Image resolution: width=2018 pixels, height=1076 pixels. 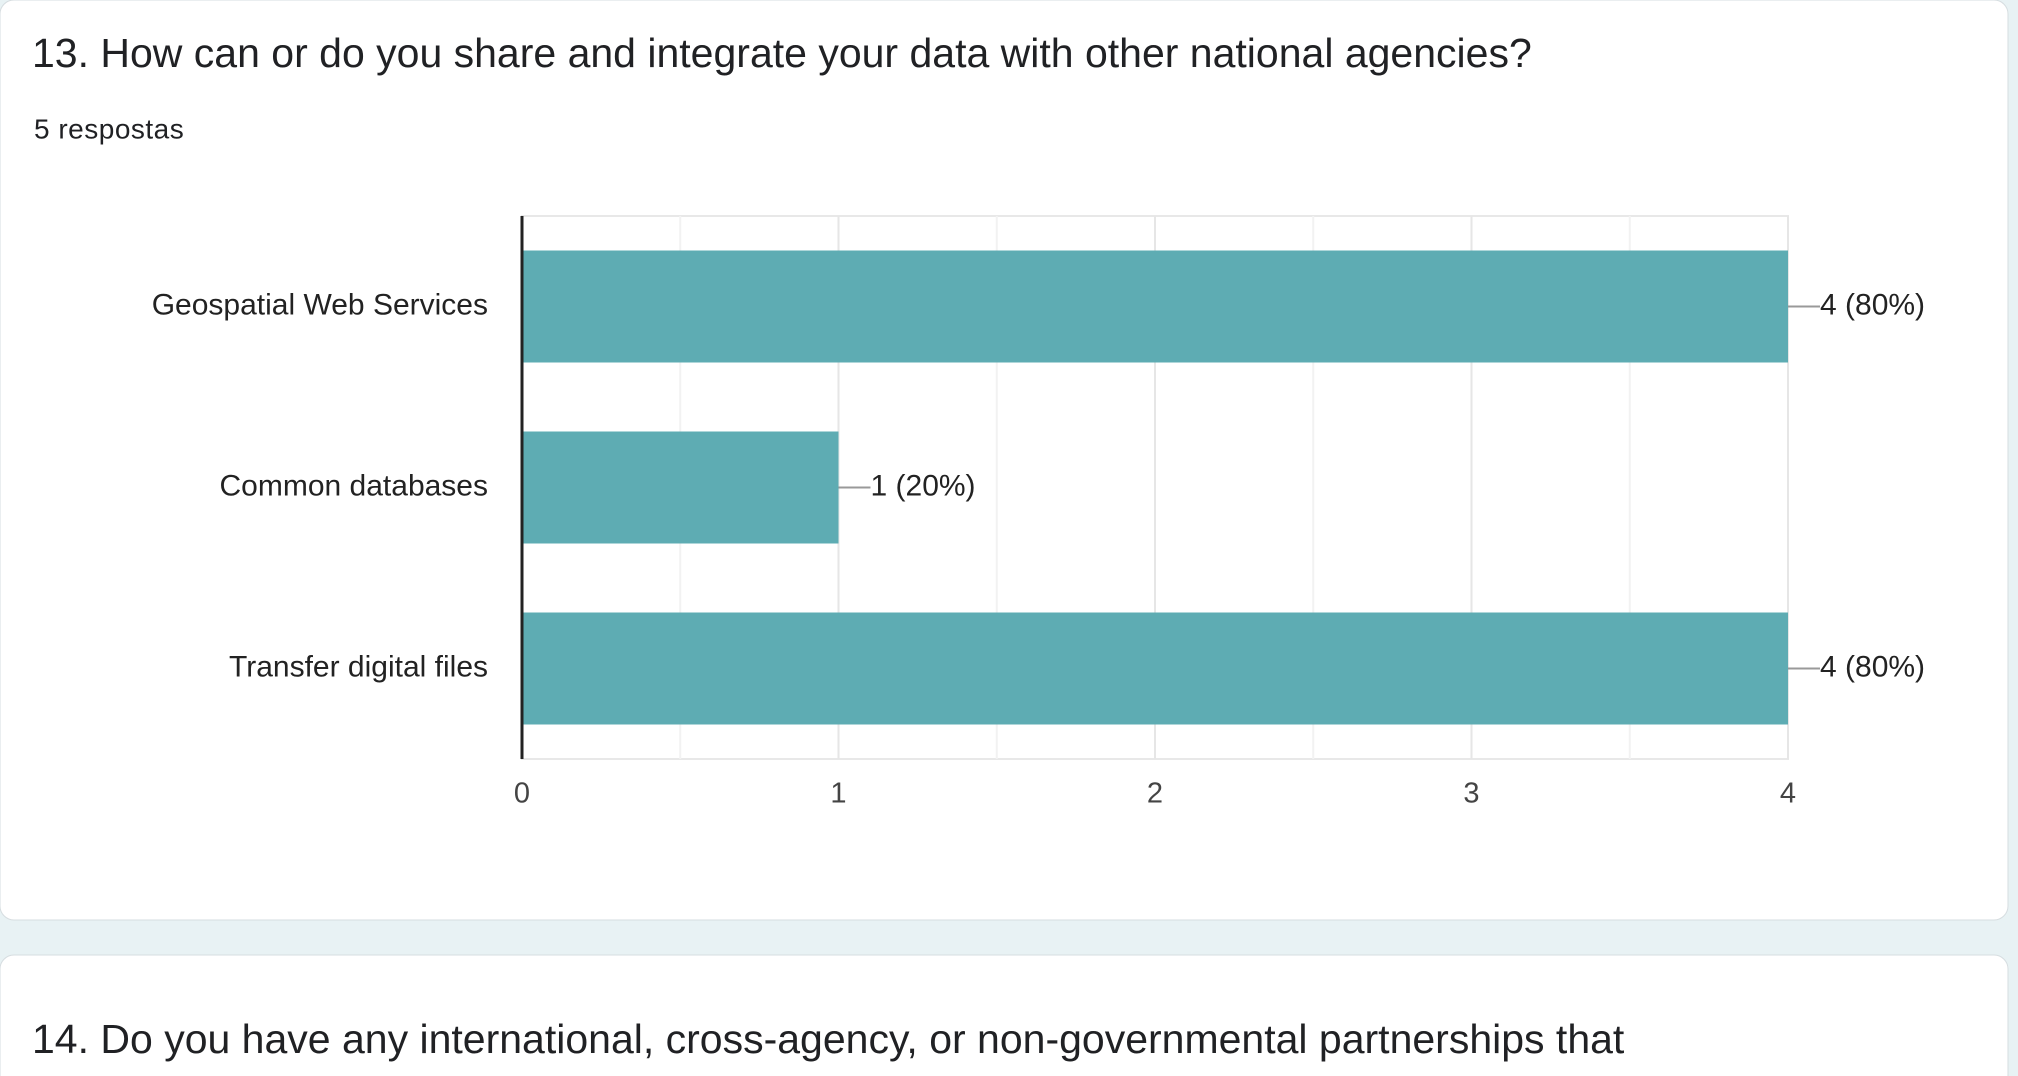 I want to click on x-tick-label: 2, so click(x=1155, y=794).